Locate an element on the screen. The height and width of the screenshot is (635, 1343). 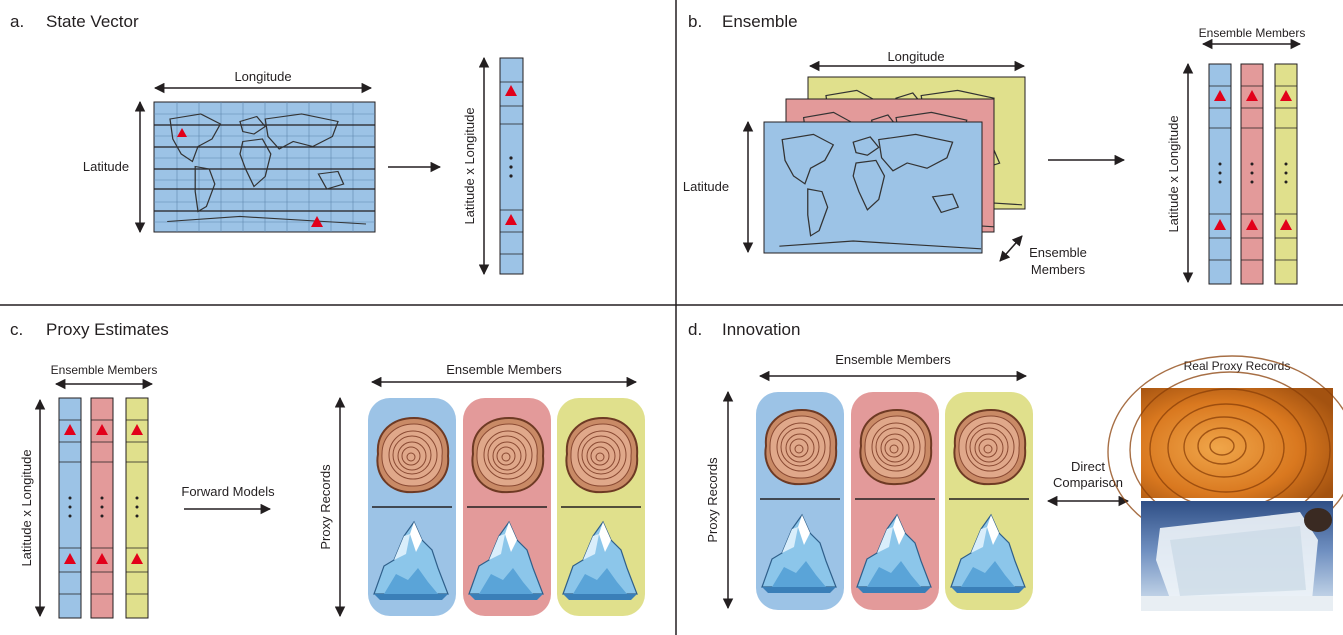
comparison-label-line2: Comparison is located at coordinates (1088, 482).